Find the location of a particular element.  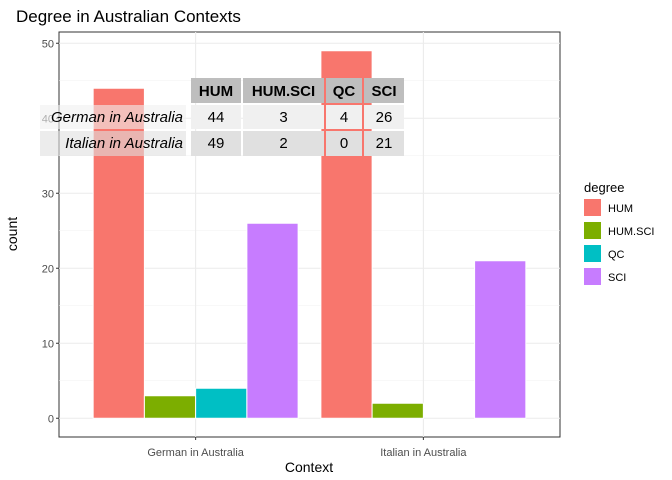

table-cell-value: 3 is located at coordinates (283, 117).